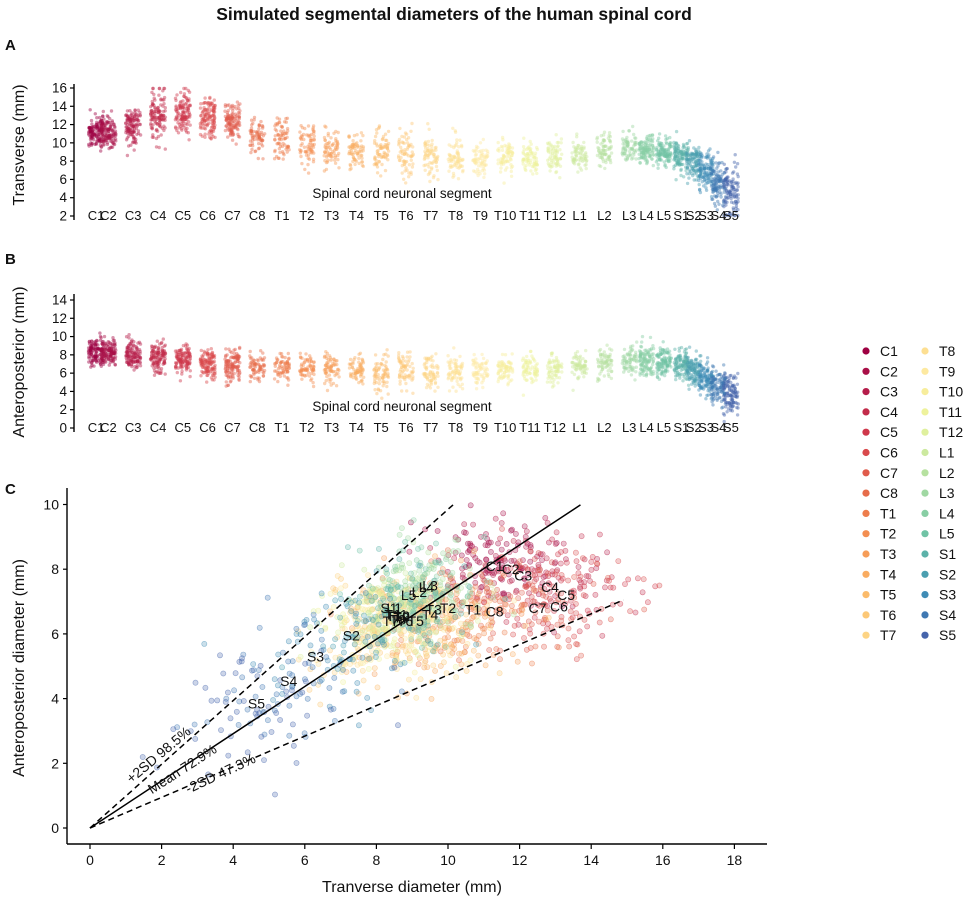 This screenshot has width=965, height=899. Describe the element at coordinates (664, 215) in the screenshot. I see `a-category-l5: L5` at that location.